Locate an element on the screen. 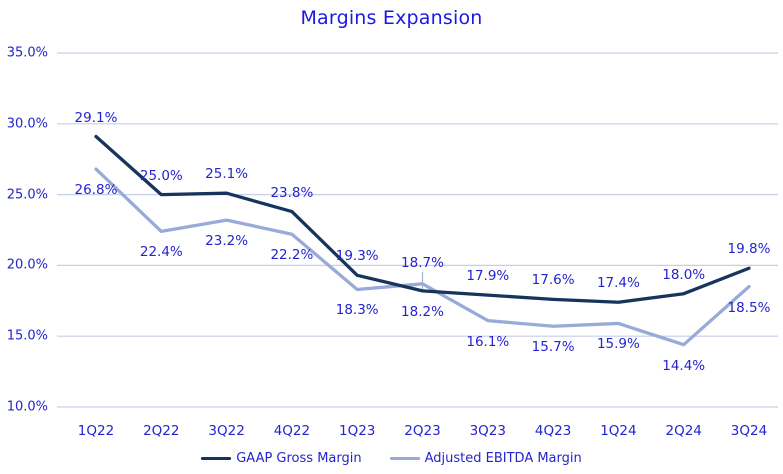 This screenshot has width=783, height=474. data-label: 23.2% is located at coordinates (227, 241).